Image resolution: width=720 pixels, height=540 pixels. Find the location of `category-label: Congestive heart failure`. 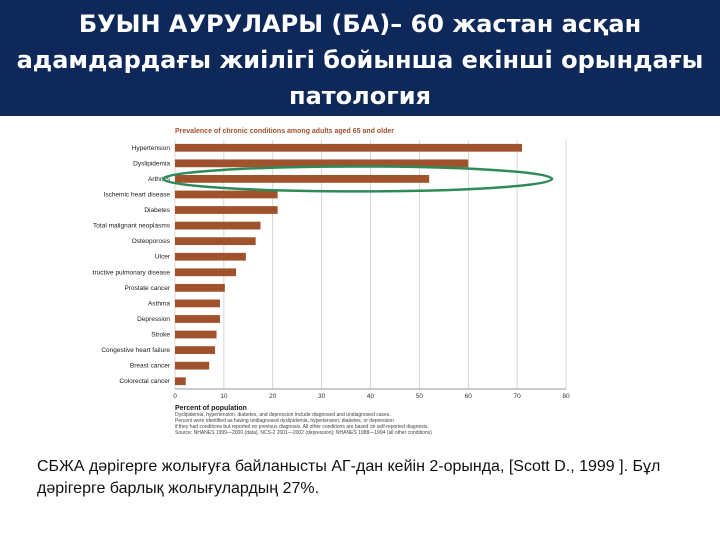

category-label: Congestive heart failure is located at coordinates (135, 350).